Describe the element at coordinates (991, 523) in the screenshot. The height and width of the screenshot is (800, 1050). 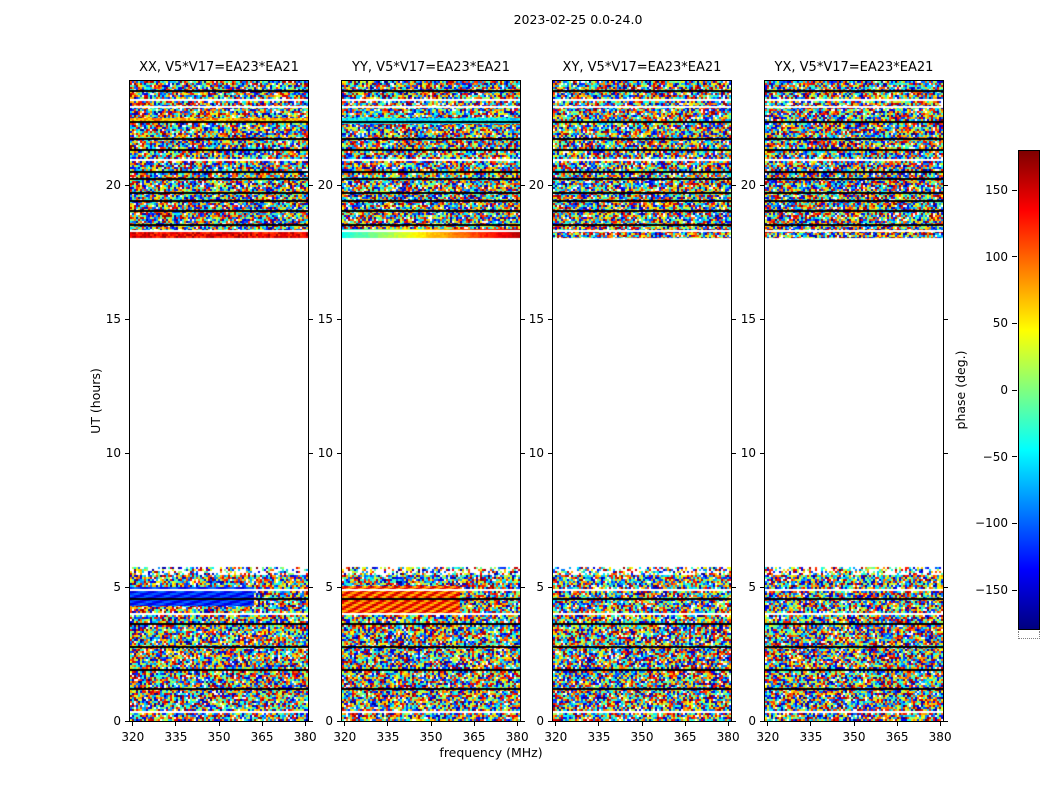
I see `colorbar-tick-label: −100` at that location.